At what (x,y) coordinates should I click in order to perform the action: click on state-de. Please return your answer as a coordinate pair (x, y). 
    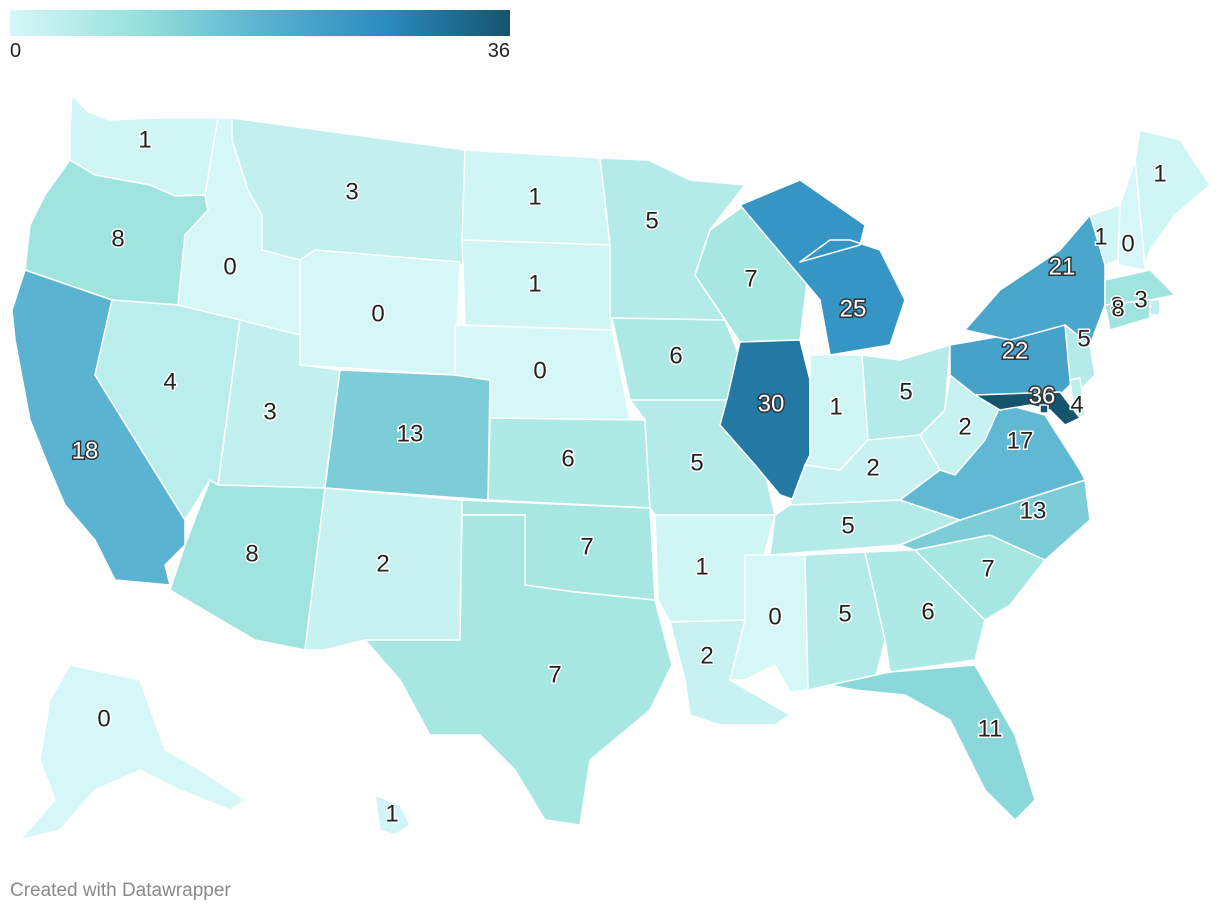
    Looking at the image, I should click on (1077, 398).